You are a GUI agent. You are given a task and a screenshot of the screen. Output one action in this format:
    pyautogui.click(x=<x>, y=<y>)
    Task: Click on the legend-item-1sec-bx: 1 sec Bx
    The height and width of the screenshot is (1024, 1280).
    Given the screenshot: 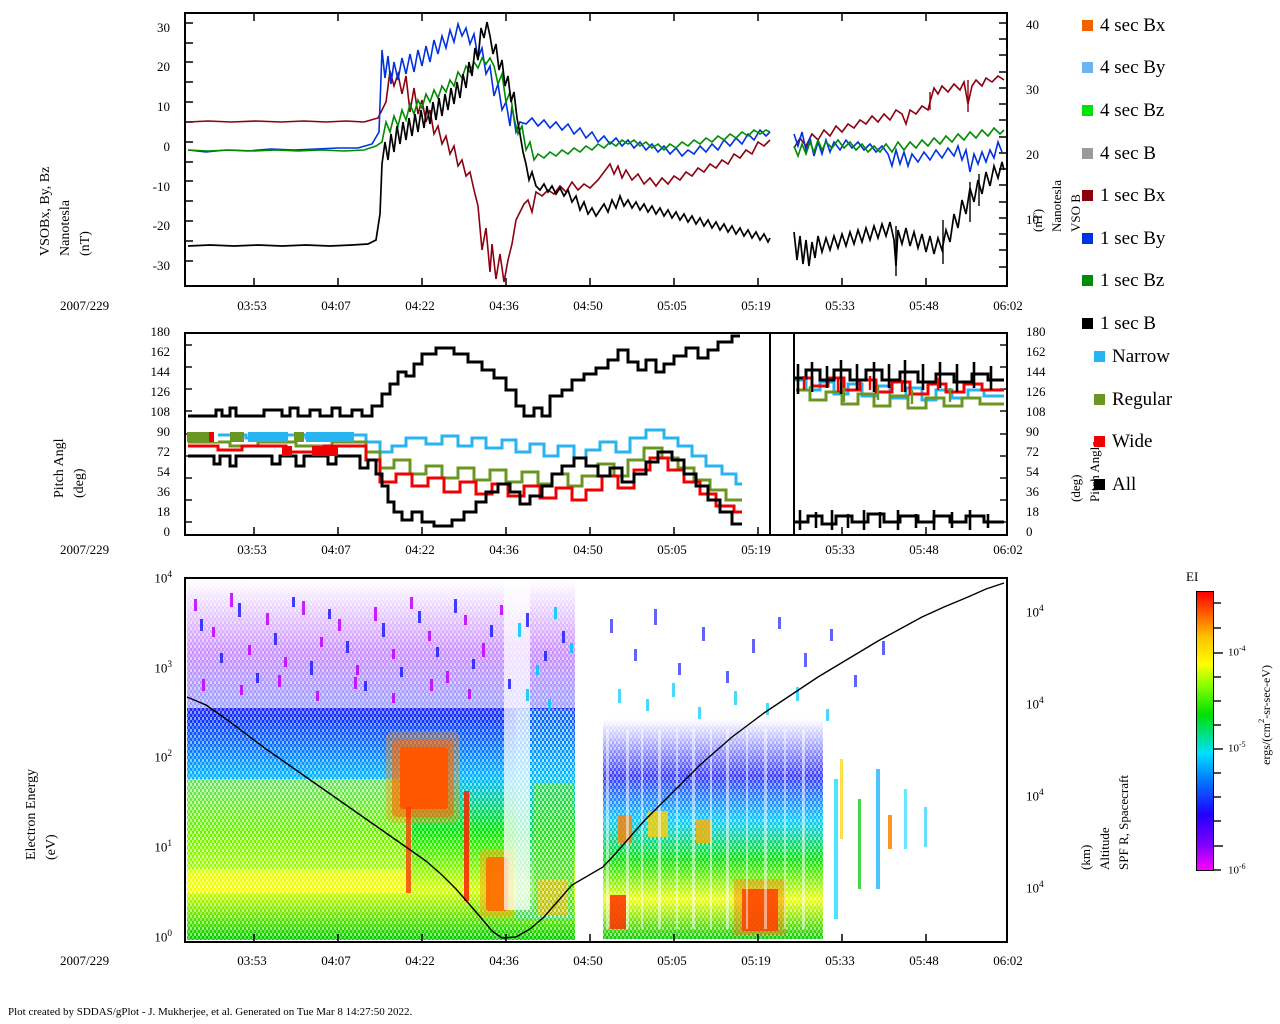 What is the action you would take?
    pyautogui.click(x=1123, y=195)
    